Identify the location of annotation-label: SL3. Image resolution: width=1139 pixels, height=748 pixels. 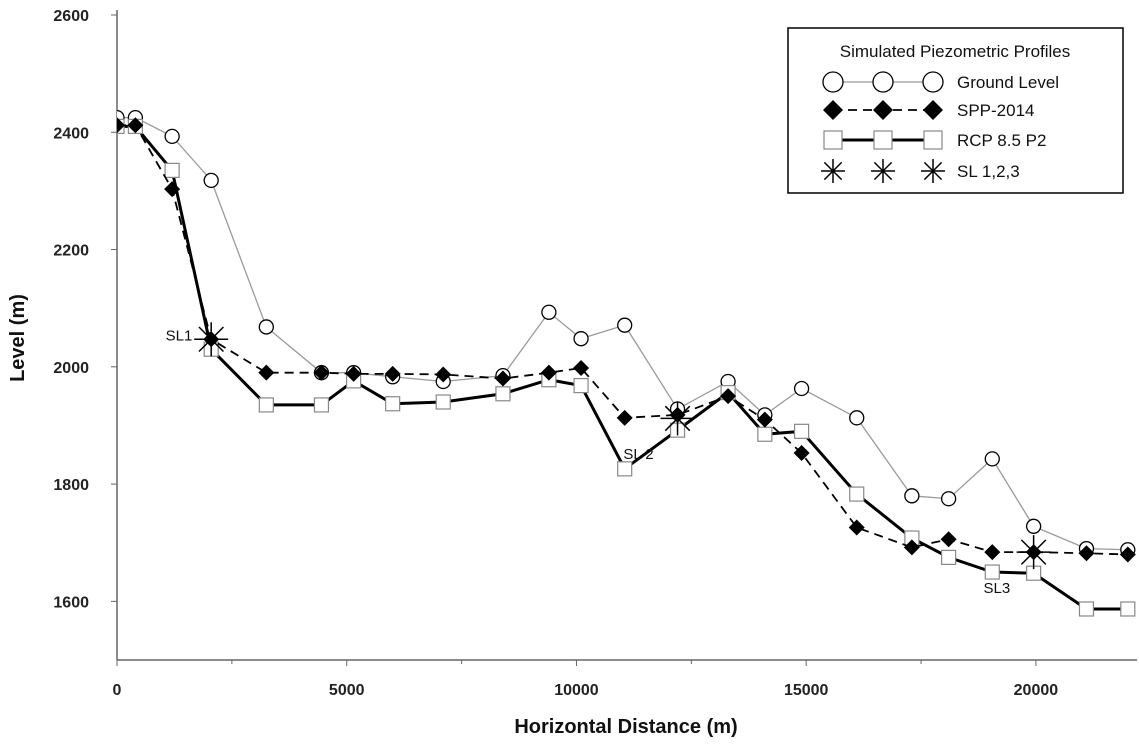
(997, 588).